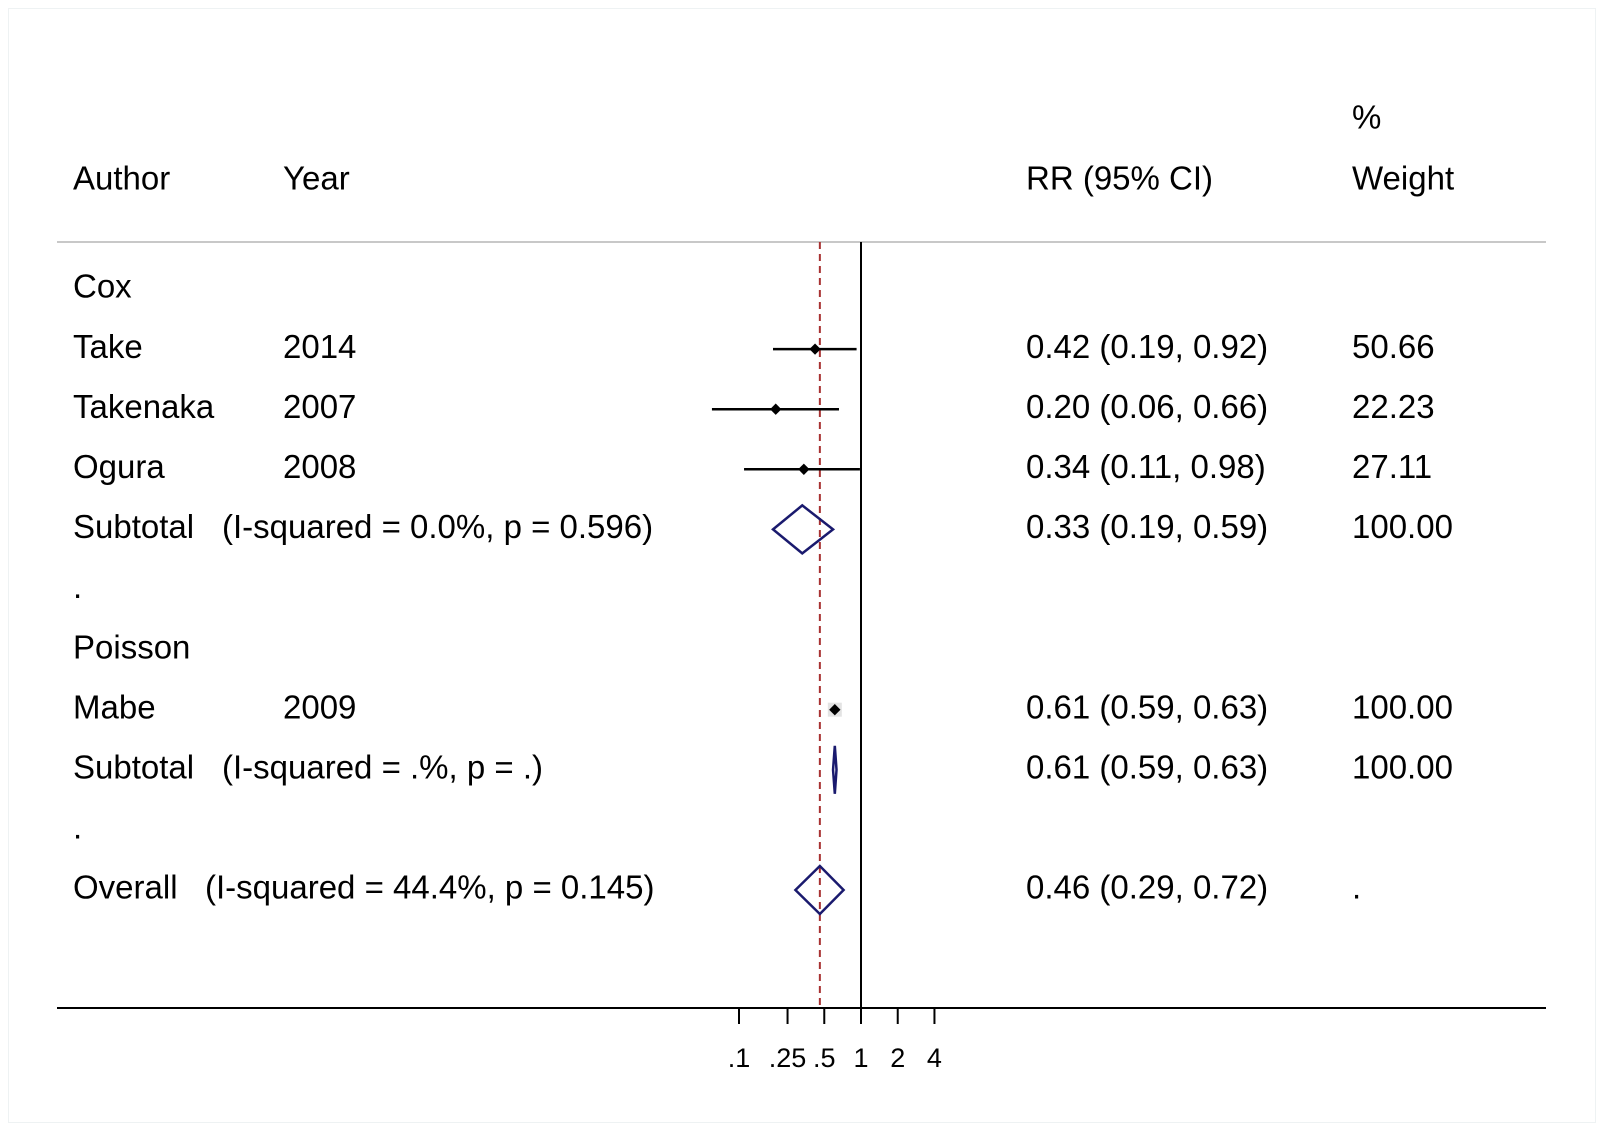 This screenshot has height=1131, width=1604. What do you see at coordinates (102, 286) in the screenshot?
I see `group-label: Cox` at bounding box center [102, 286].